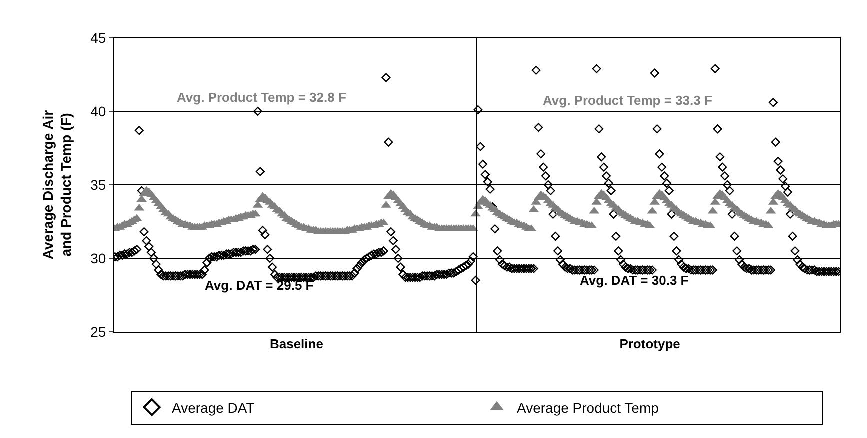  I want to click on x-tick-label: Prototype, so click(650, 344).